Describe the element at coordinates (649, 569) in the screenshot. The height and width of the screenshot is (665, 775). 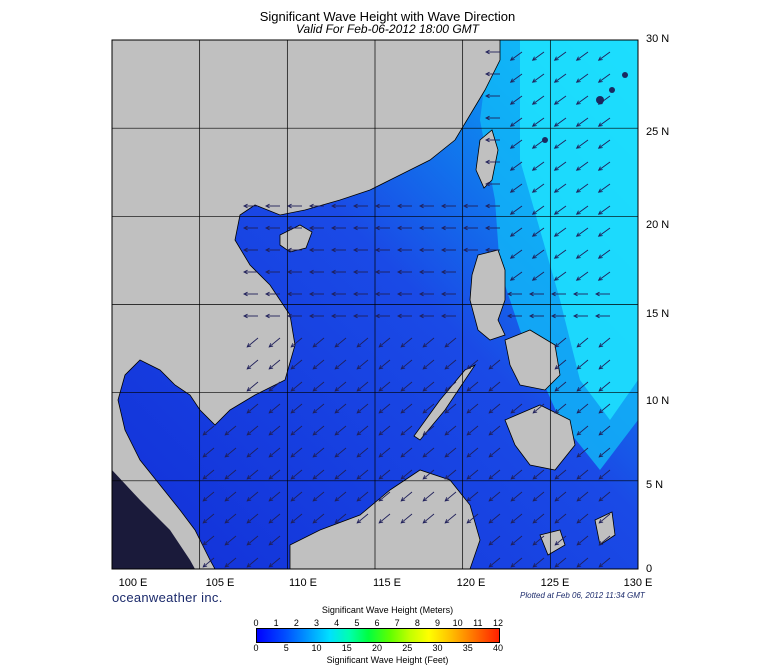
I see `lat-label-0: 0` at that location.